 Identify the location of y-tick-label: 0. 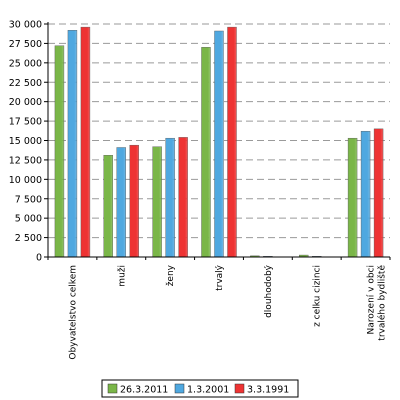
(39, 258).